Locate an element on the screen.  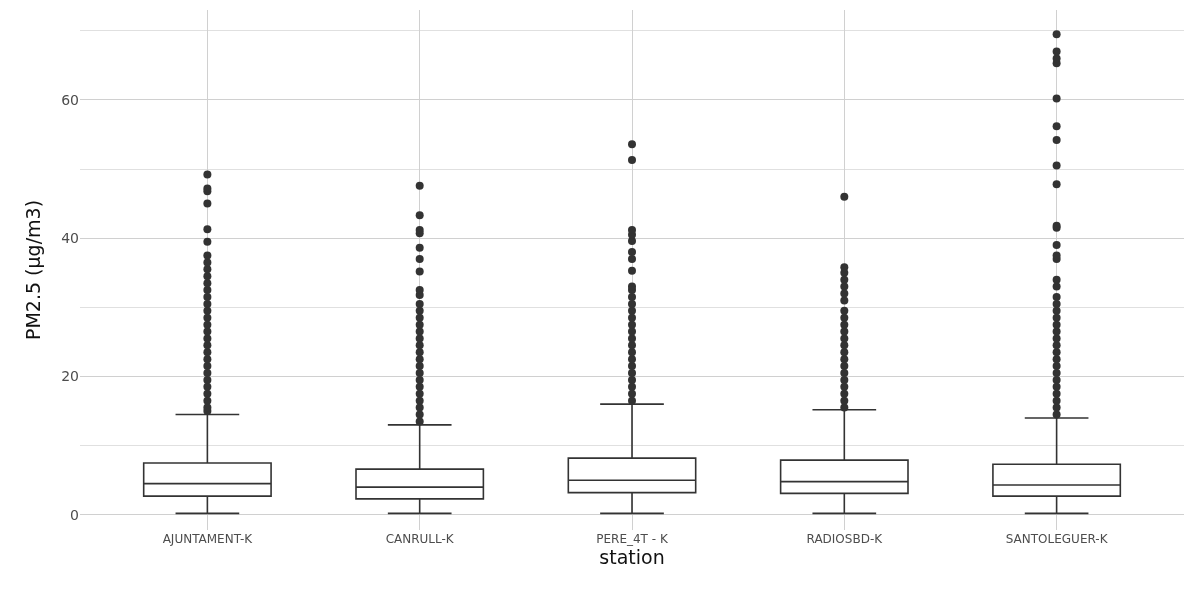
y-tick-label: 20 is located at coordinates (70, 376).